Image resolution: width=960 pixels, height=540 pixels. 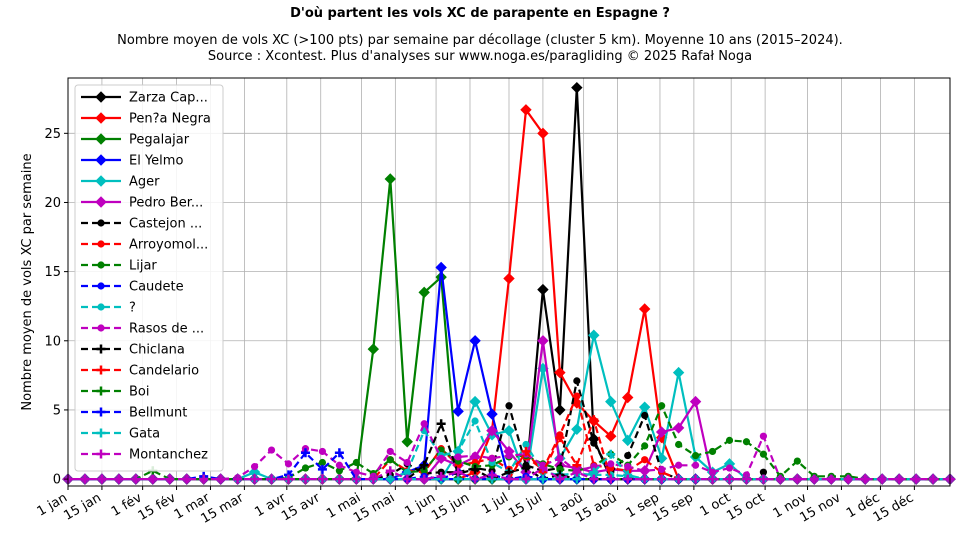 What do you see at coordinates (156, 287) in the screenshot?
I see `legend-label: Caudete` at bounding box center [156, 287].